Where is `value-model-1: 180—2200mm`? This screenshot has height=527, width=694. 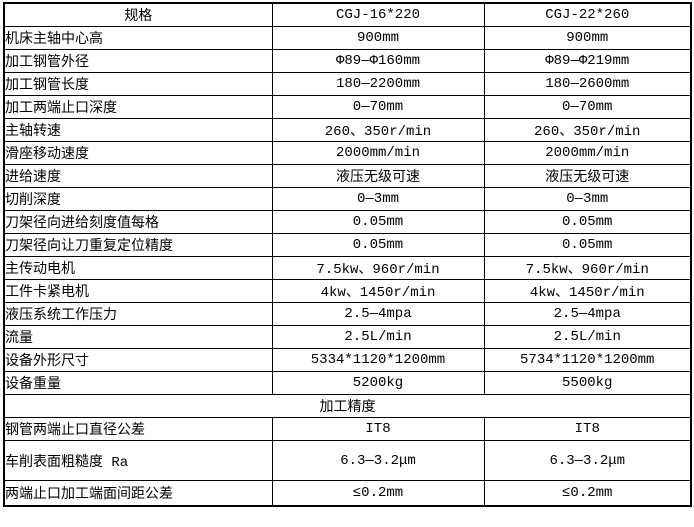
value-model-1: 180—2200mm is located at coordinates (378, 84).